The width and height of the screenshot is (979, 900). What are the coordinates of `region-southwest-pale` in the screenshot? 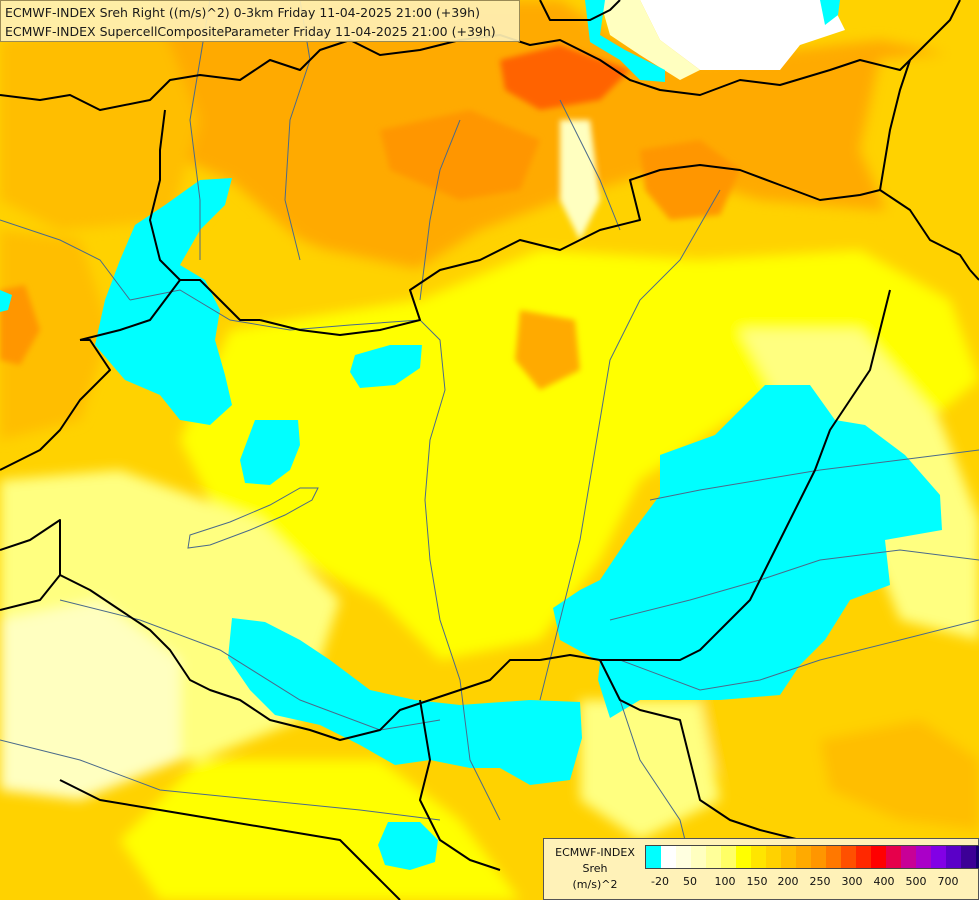 It's located at (90, 700).